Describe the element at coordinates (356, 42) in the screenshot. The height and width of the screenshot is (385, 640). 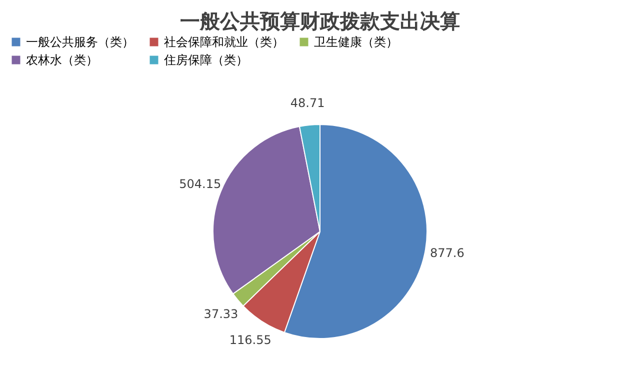
I see `legend-label: 卫生健康（类）` at that location.